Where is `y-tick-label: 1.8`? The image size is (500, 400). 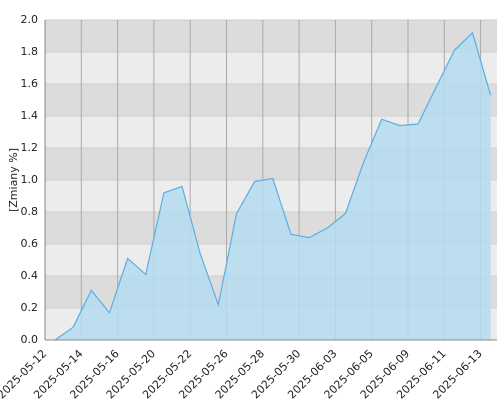
y-tick-label: 1.8 is located at coordinates (30, 51).